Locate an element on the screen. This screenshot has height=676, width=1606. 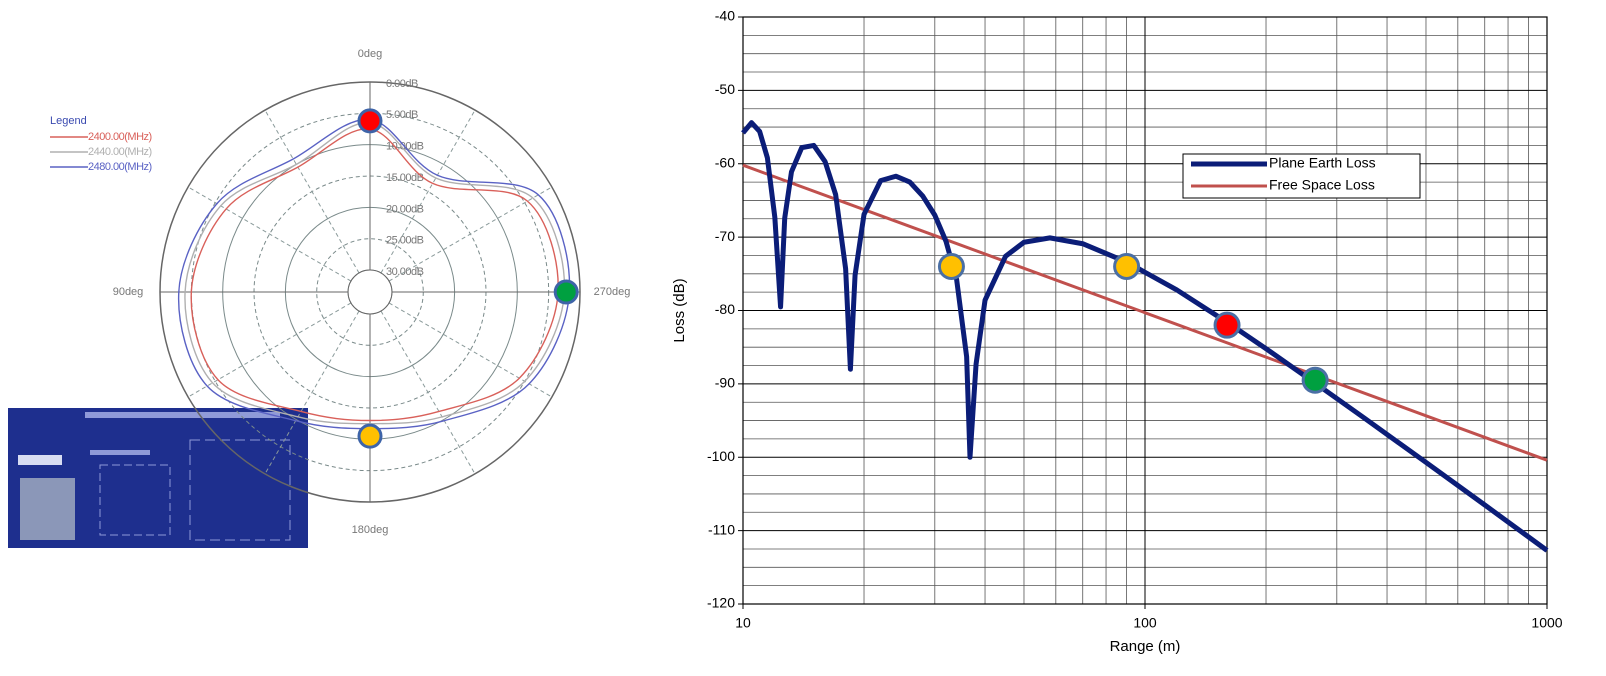
y-axis-label: Loss (dB) is located at coordinates (679, 310).